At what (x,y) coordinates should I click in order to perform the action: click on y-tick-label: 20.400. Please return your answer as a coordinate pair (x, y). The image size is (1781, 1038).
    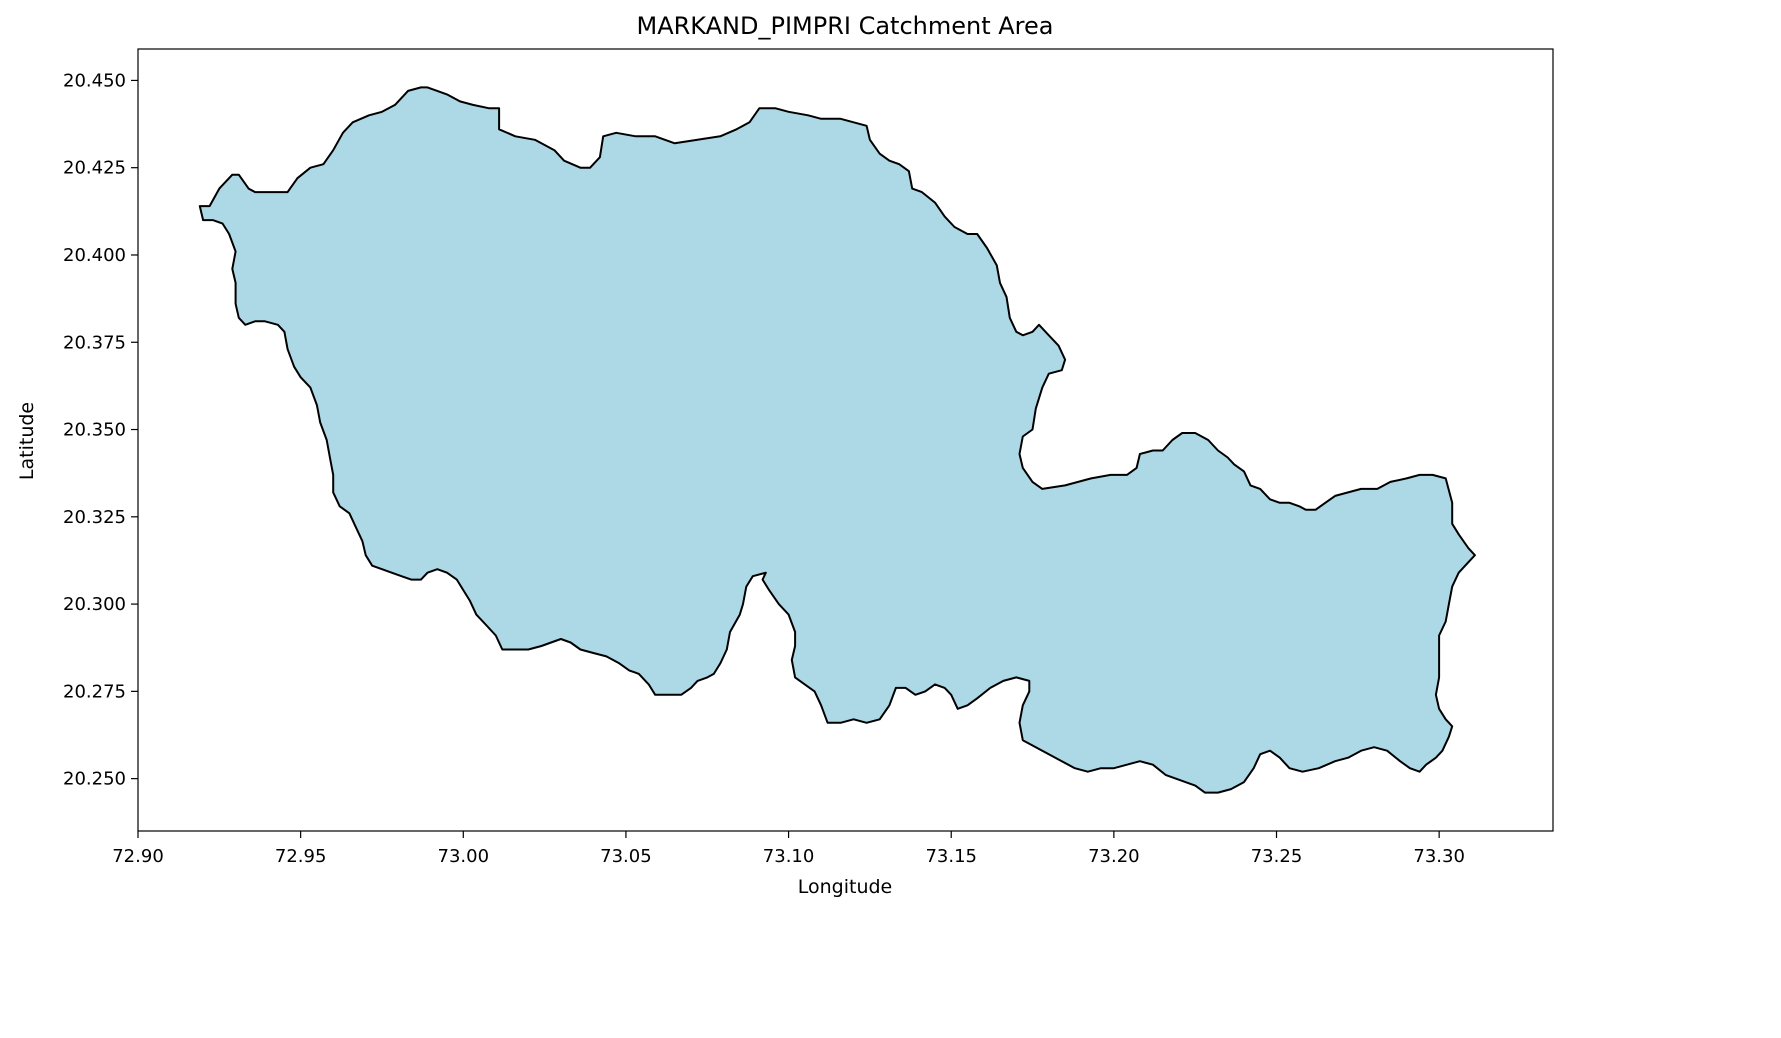
    Looking at the image, I should click on (94, 255).